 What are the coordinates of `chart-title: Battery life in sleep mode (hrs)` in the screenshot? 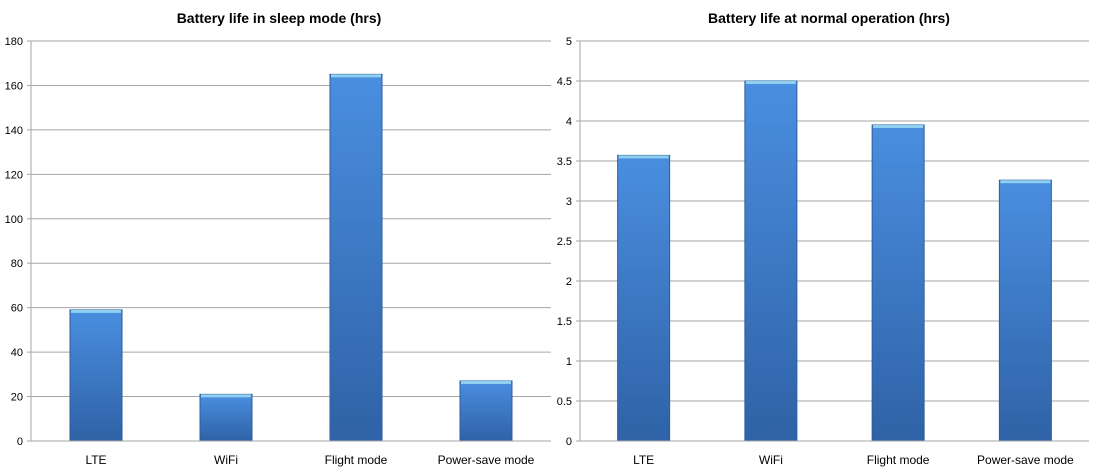 It's located at (279, 18).